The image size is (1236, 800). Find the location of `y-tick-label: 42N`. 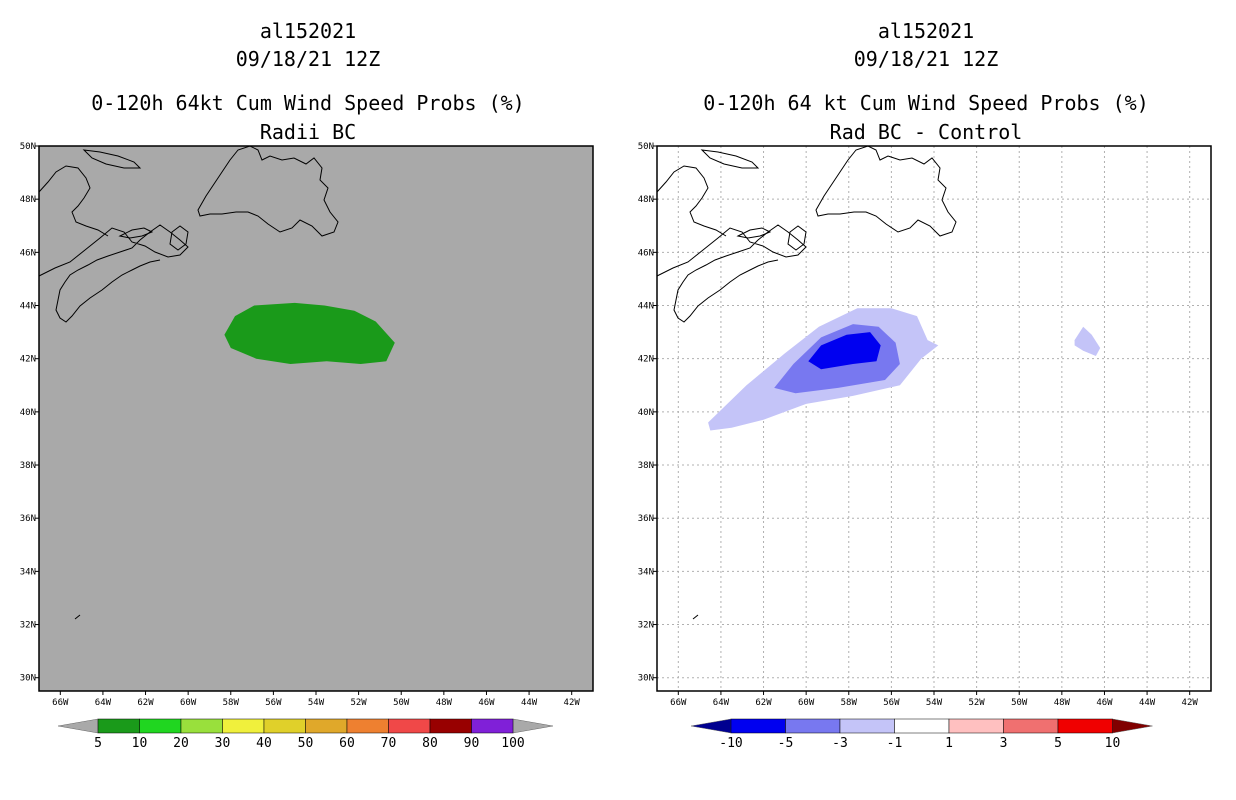

y-tick-label: 42N is located at coordinates (646, 360).